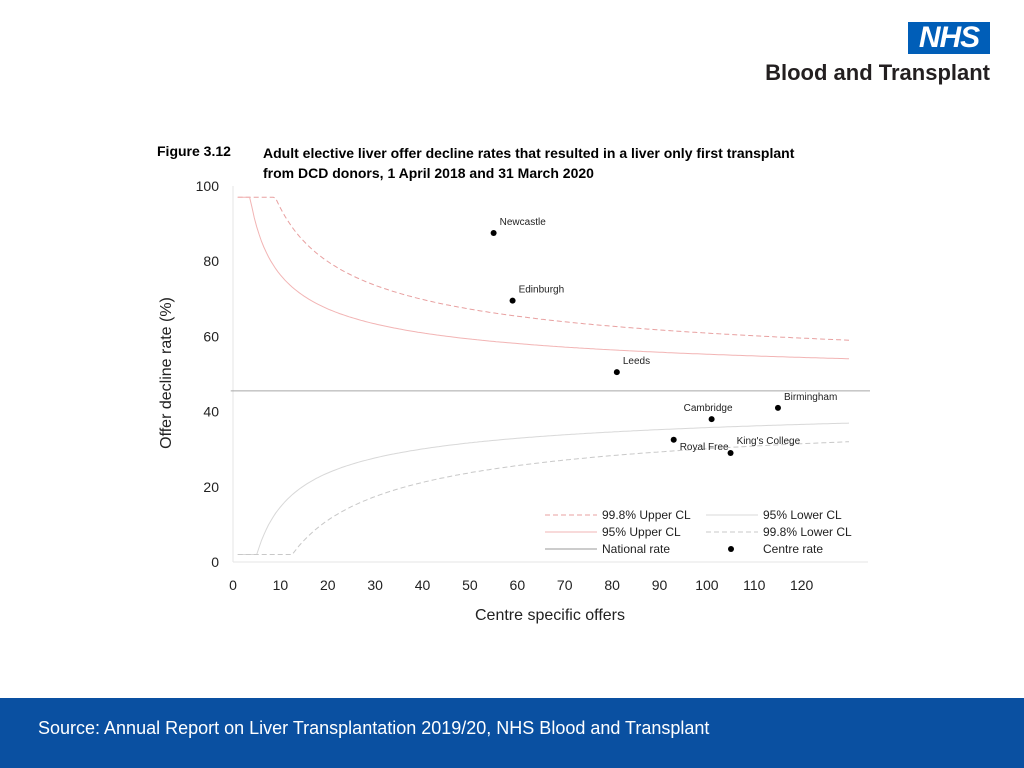  I want to click on legend-key-centre-rate, so click(731, 549).